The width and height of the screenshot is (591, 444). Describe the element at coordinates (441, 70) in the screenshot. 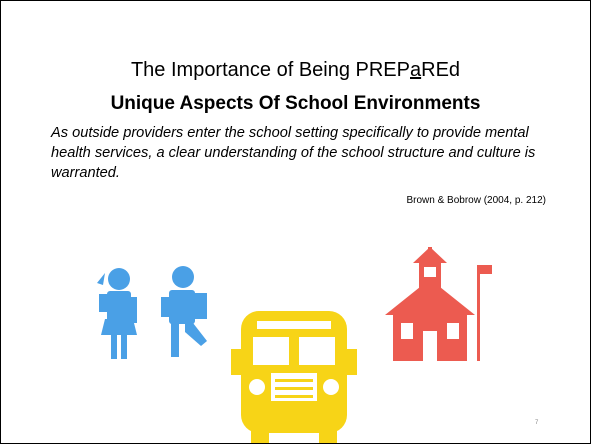

I see `title-segment: REd` at that location.